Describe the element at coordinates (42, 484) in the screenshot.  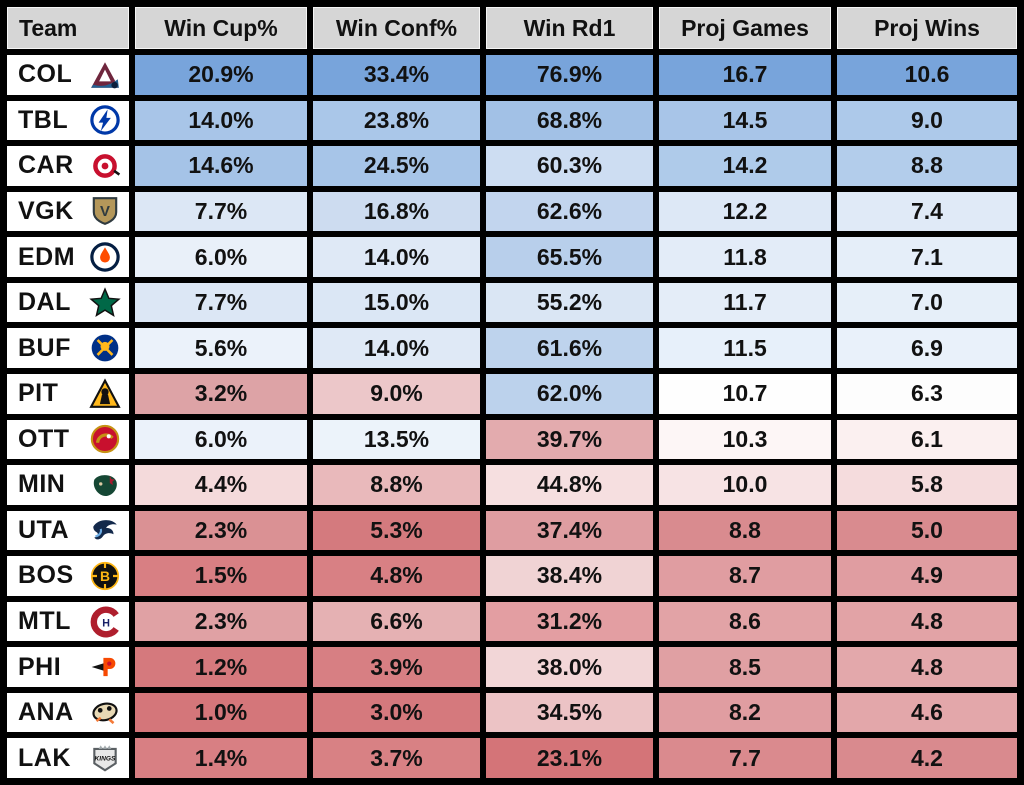
I see `team-code: MIN` at that location.